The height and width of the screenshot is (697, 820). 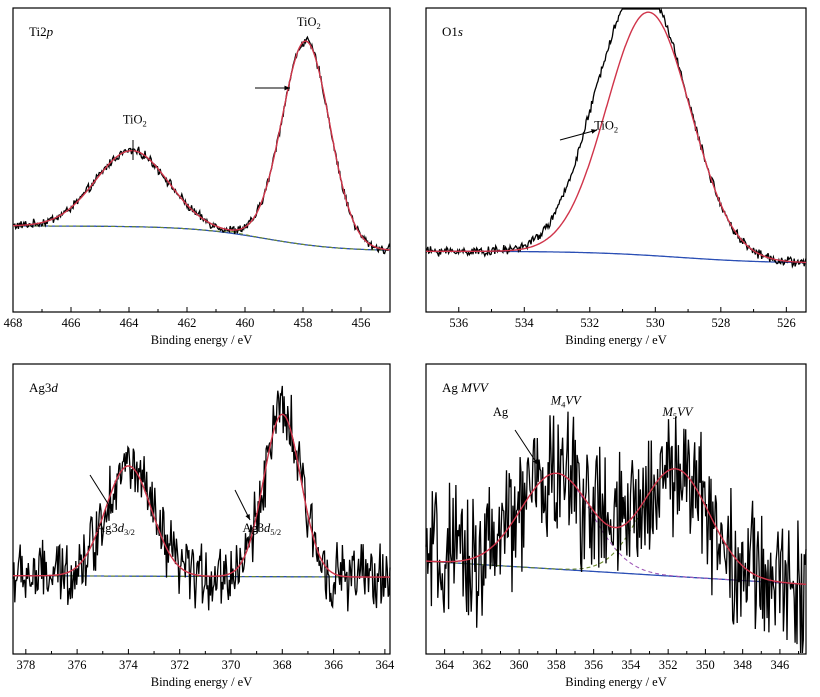 I want to click on peak-annotation: M4VV, so click(x=566, y=402).